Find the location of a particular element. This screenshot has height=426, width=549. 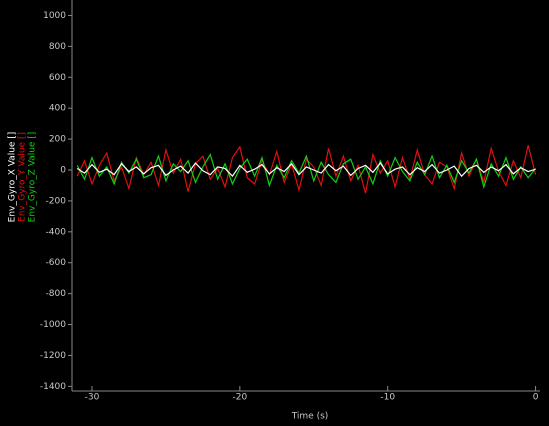

x-tick-label: 0 is located at coordinates (536, 398).